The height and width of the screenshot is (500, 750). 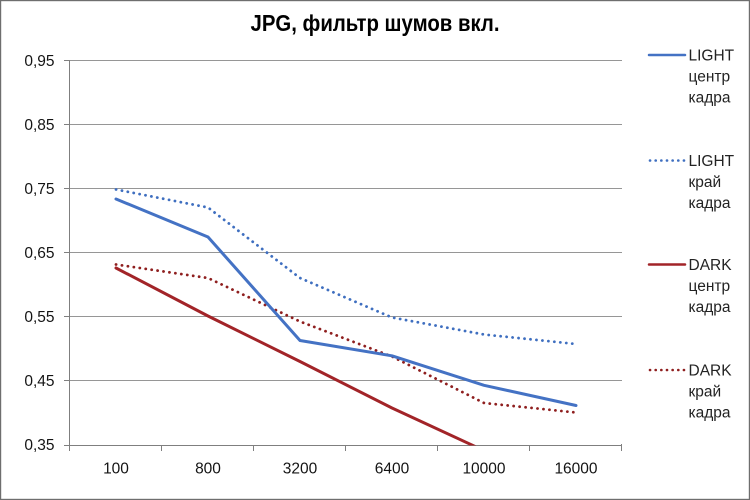 I want to click on svg-text: 0,65, so click(x=39, y=253).